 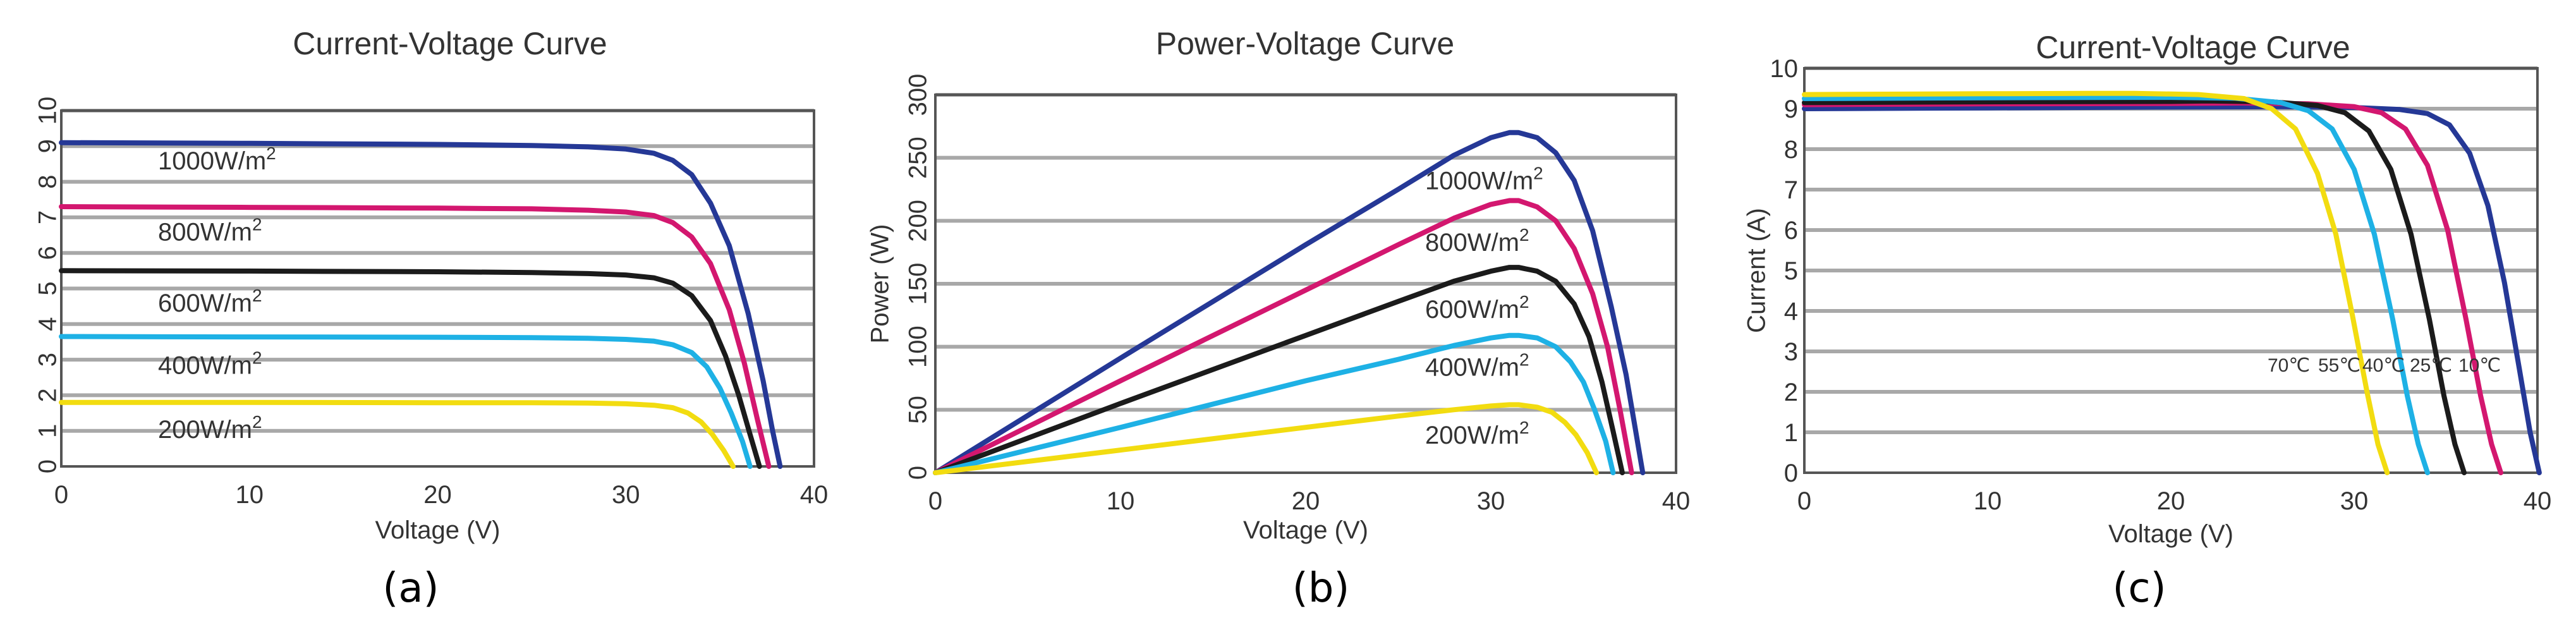 I want to click on panel-caption: (c), so click(x=2139, y=588).